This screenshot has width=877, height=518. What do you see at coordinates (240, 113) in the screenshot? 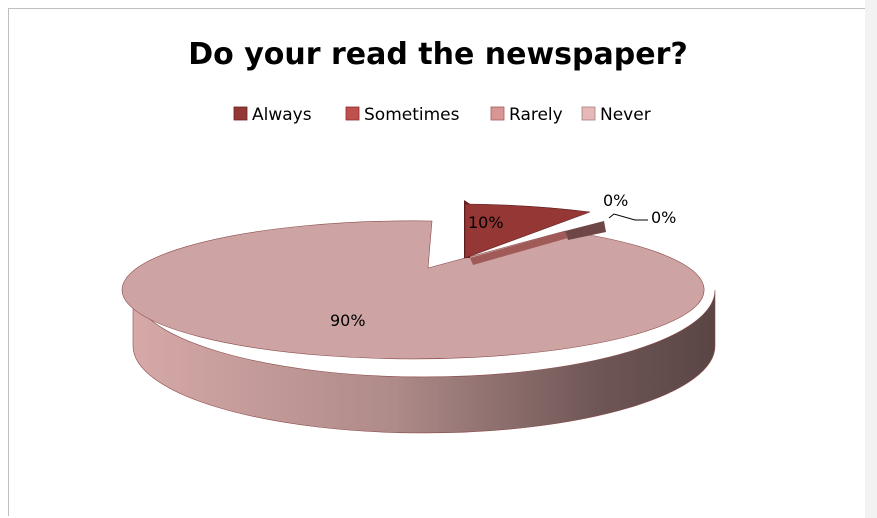
I see `legend-swatch-always` at bounding box center [240, 113].